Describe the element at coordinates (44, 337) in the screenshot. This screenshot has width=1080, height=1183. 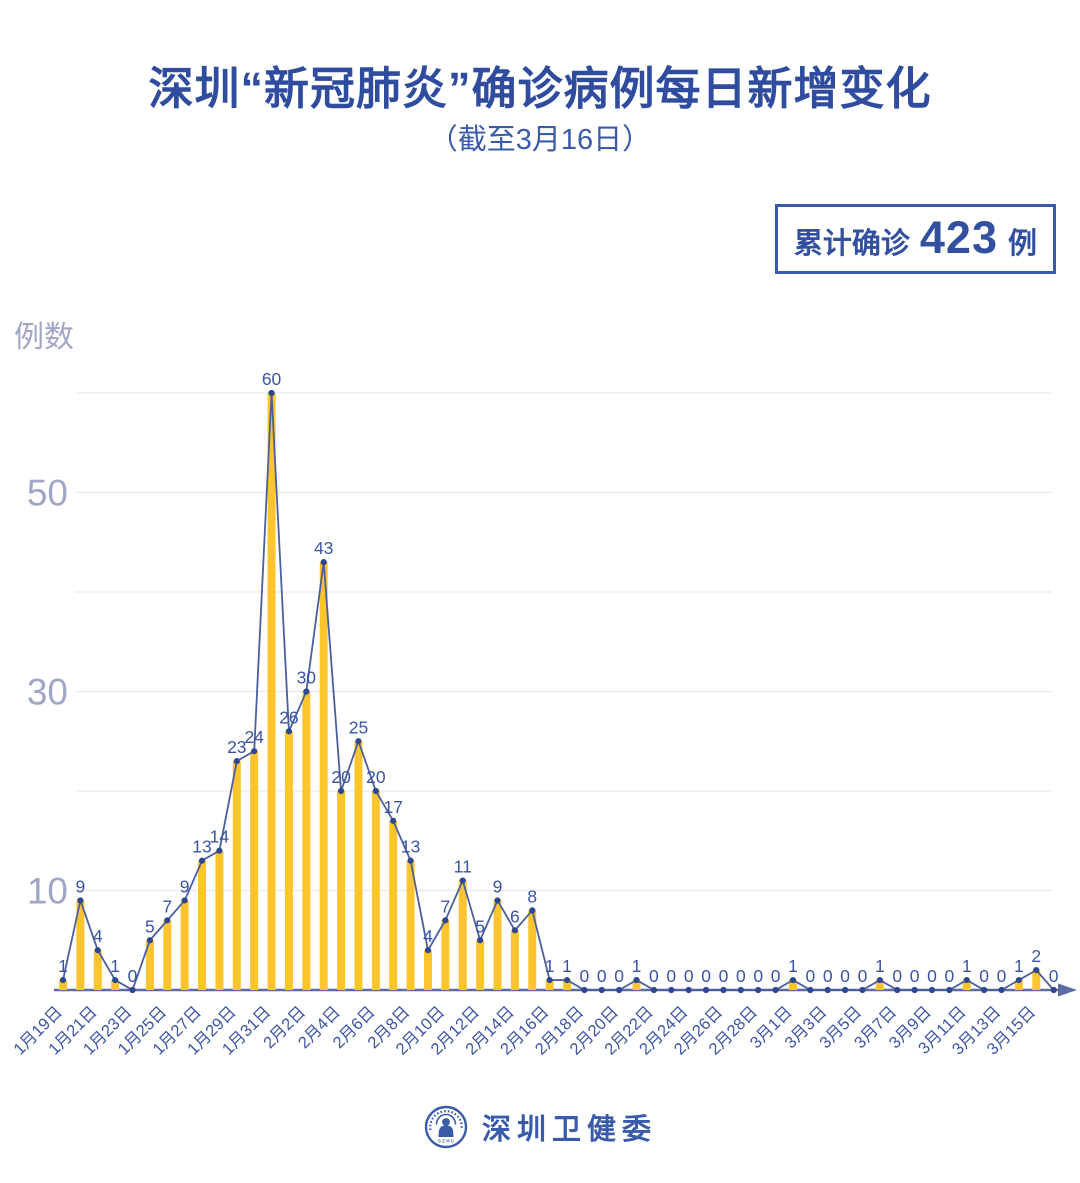
I see `y-axis-title: 例数` at that location.